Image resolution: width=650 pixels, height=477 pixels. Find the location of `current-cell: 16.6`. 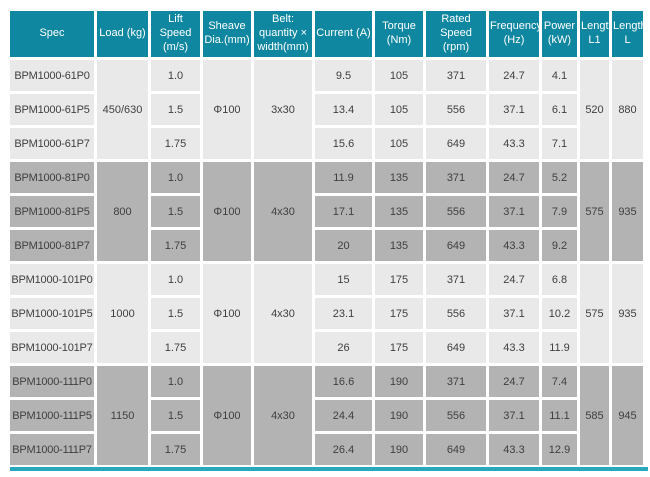

current-cell: 16.6 is located at coordinates (343, 381).